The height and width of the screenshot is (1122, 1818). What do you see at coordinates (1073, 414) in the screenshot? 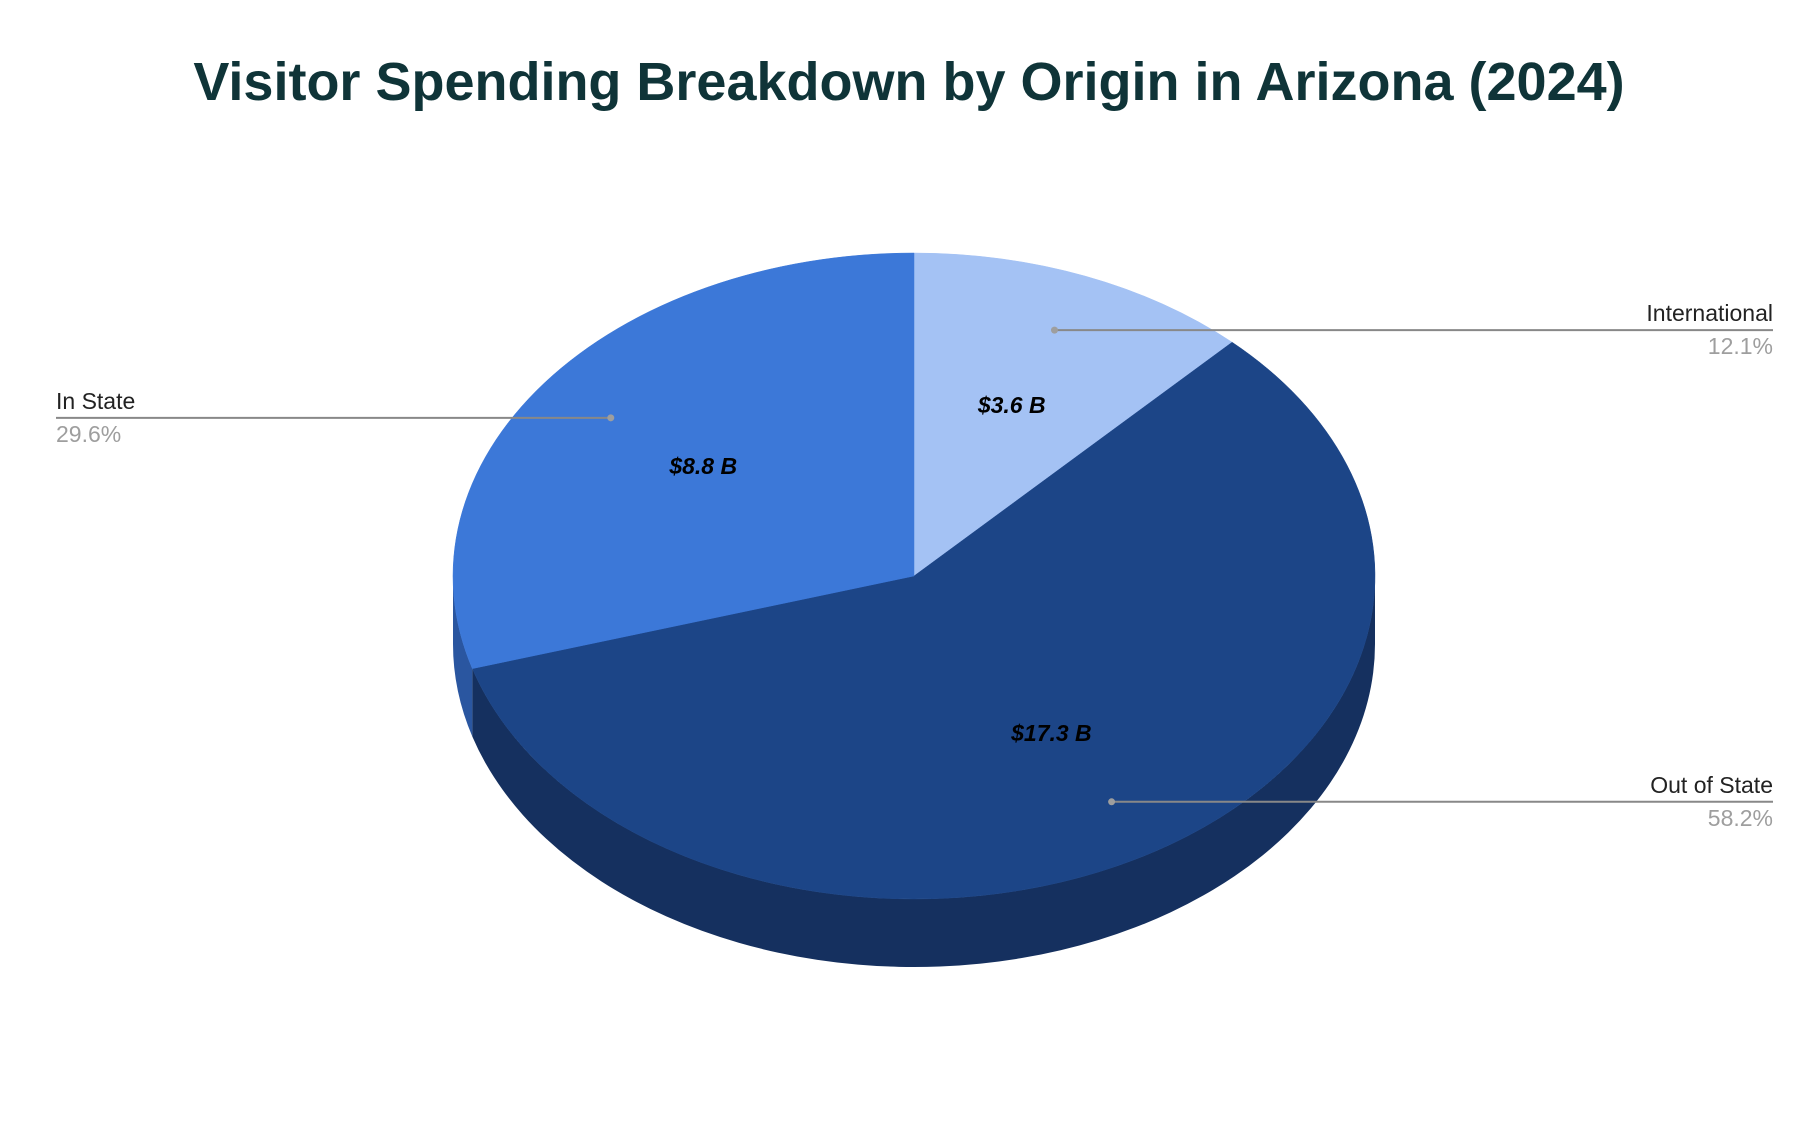
I see `pie-slice-international` at bounding box center [1073, 414].